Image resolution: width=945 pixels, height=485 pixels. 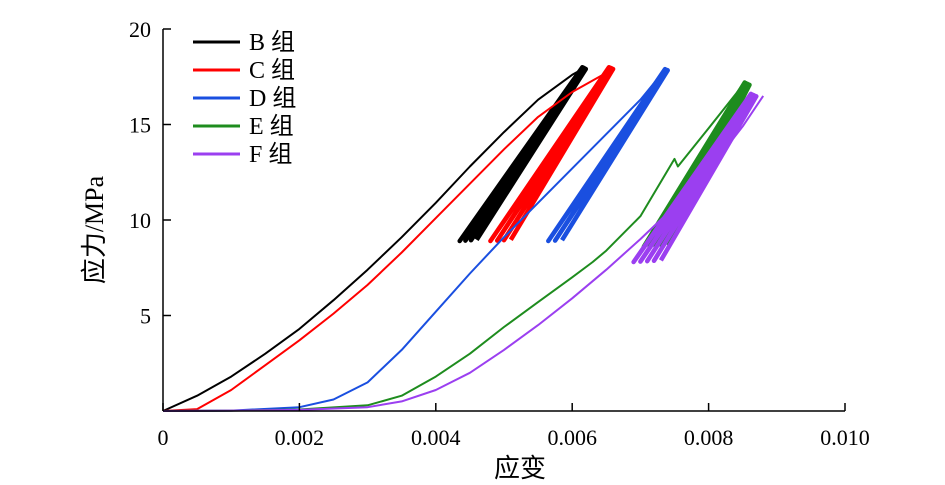 What do you see at coordinates (244, 98) in the screenshot?
I see `legend: B 组C 组D 组E 组F 组` at bounding box center [244, 98].